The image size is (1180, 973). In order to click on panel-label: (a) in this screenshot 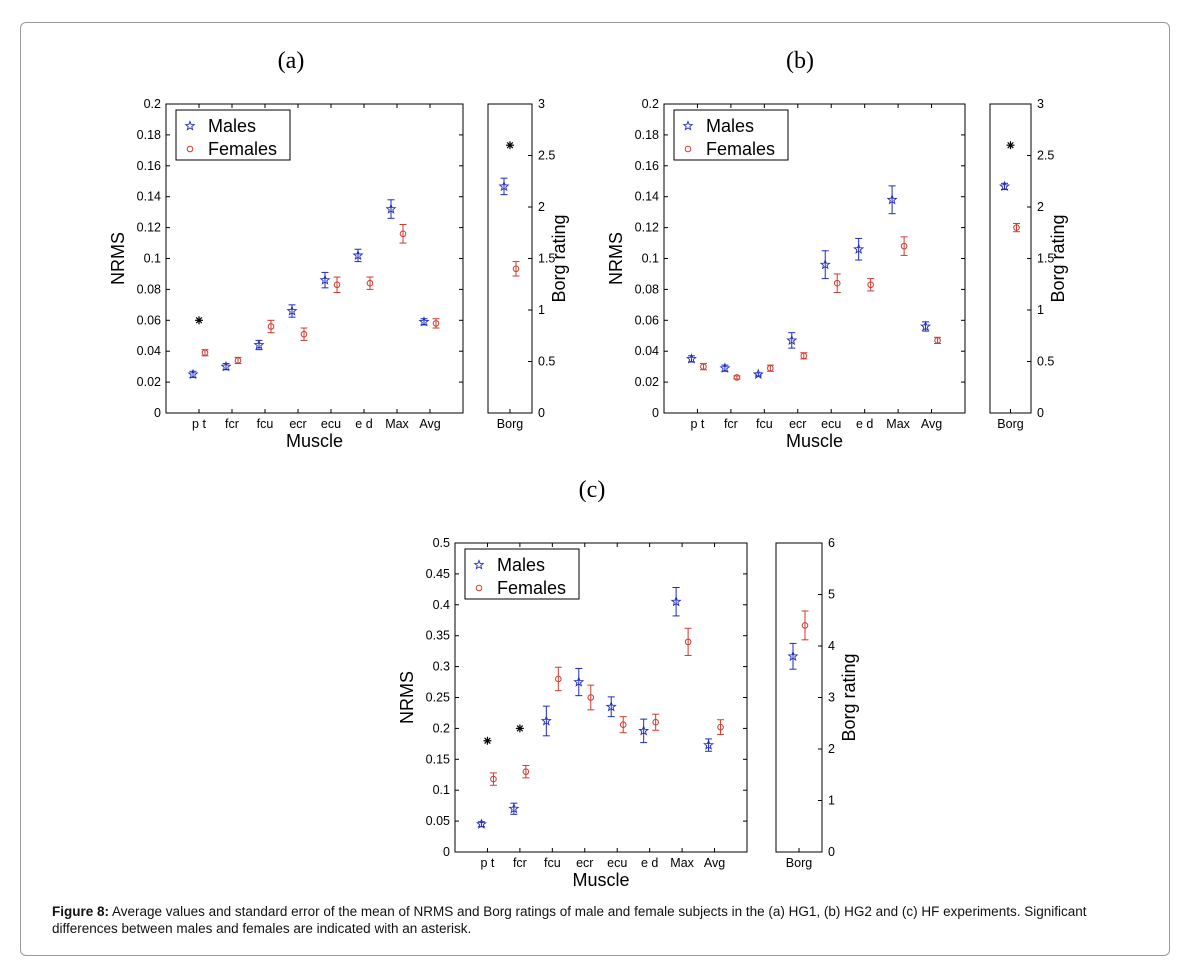, I will do `click(291, 61)`.